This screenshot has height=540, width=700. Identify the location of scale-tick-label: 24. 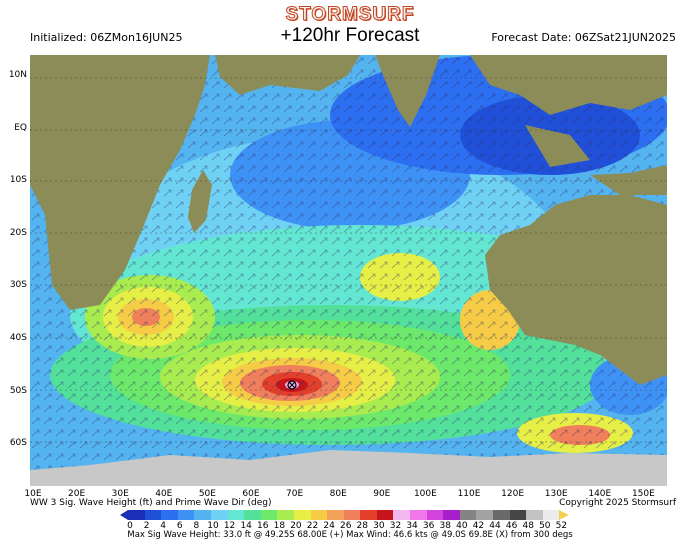
(329, 526).